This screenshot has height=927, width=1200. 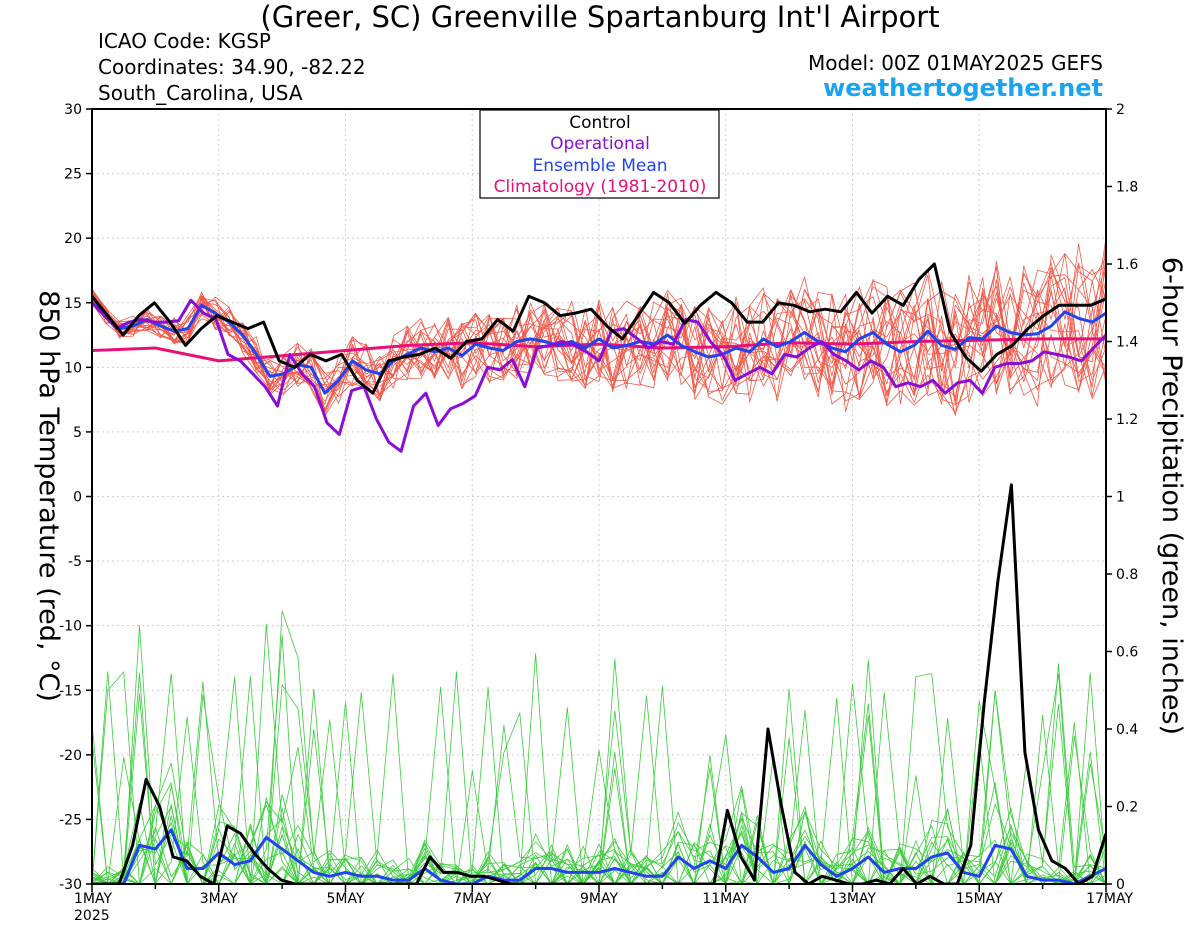 What do you see at coordinates (1127, 420) in the screenshot?
I see `y2-tick-label: 1.2` at bounding box center [1127, 420].